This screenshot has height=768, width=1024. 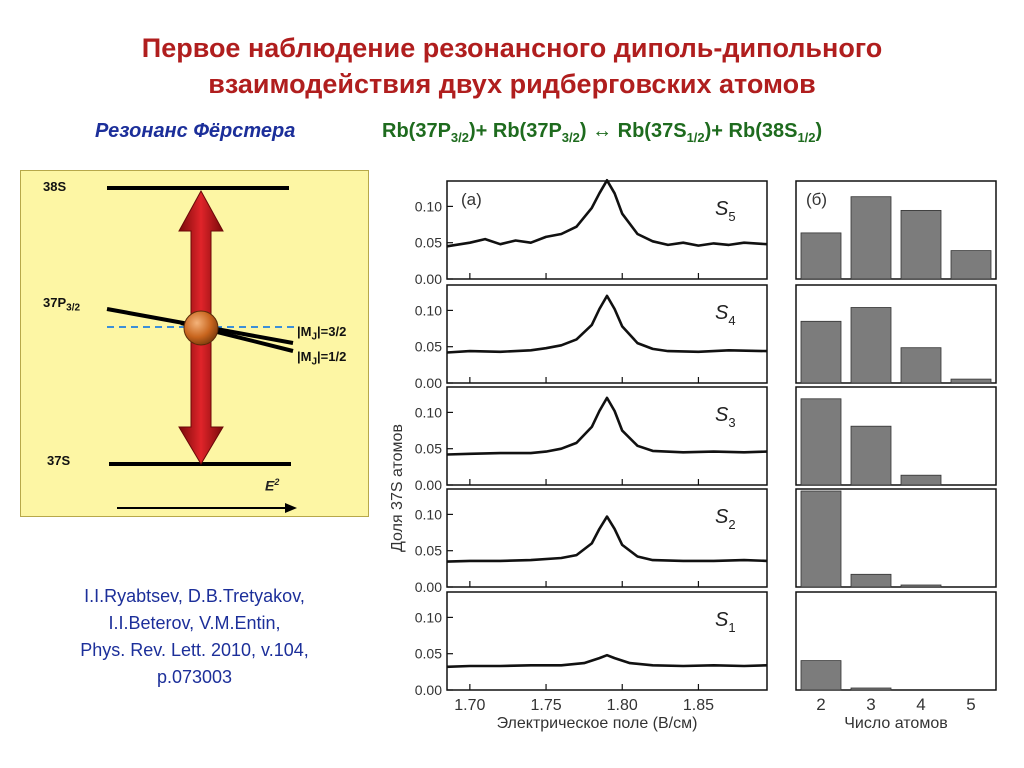 What do you see at coordinates (469, 705) in the screenshot?
I see `x-tick-label: 1.70` at bounding box center [469, 705].